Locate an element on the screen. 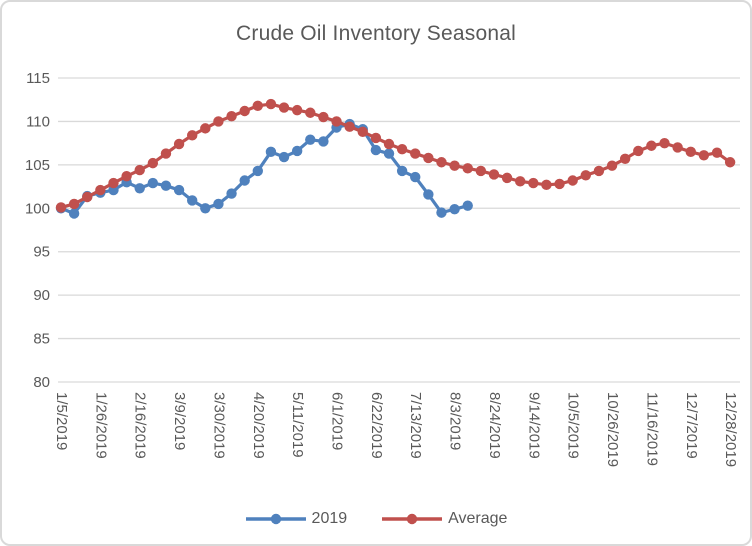  y-axis-labels: 80 85 90 95 100 105 110 115 is located at coordinates (37, 230).